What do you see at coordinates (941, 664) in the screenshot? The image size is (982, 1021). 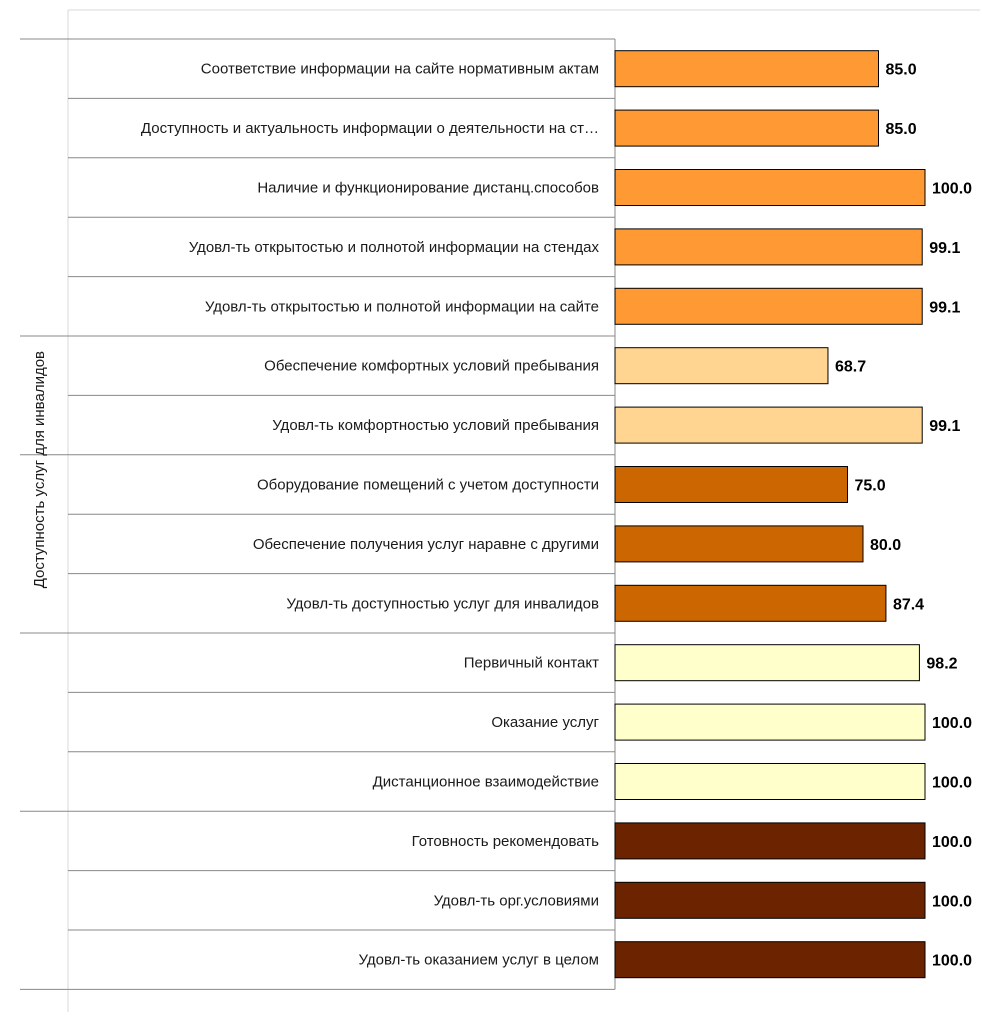 I see `value-label: 98.2` at bounding box center [941, 664].